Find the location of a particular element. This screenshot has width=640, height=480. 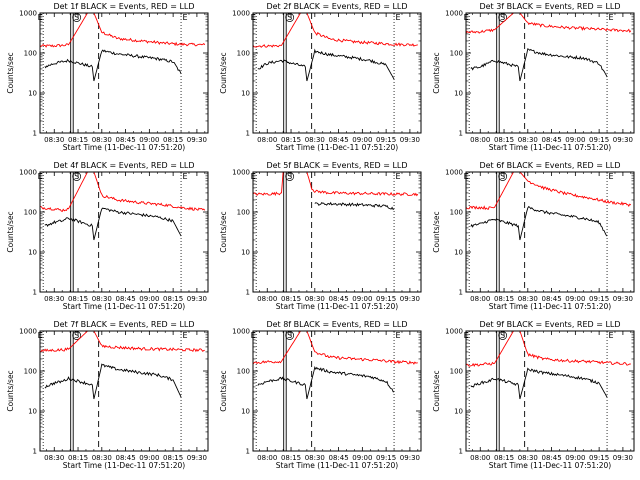

panel-title: Det 9f BLACK = Events, RED = LLD is located at coordinates (549, 324).